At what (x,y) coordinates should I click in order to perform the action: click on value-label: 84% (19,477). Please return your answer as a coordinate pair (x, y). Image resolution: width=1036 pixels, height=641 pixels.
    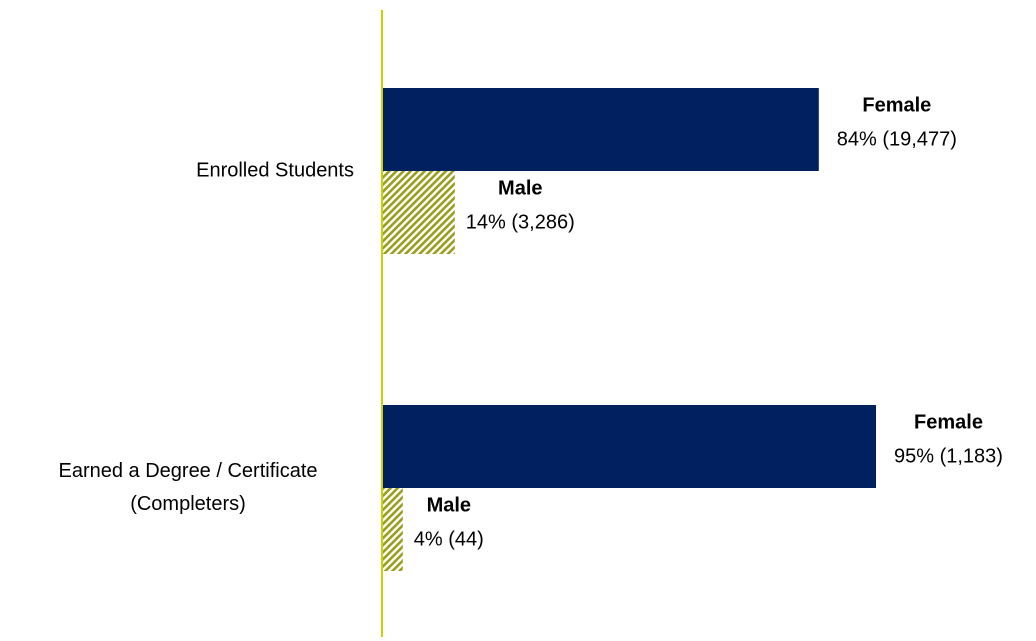
    Looking at the image, I should click on (897, 139).